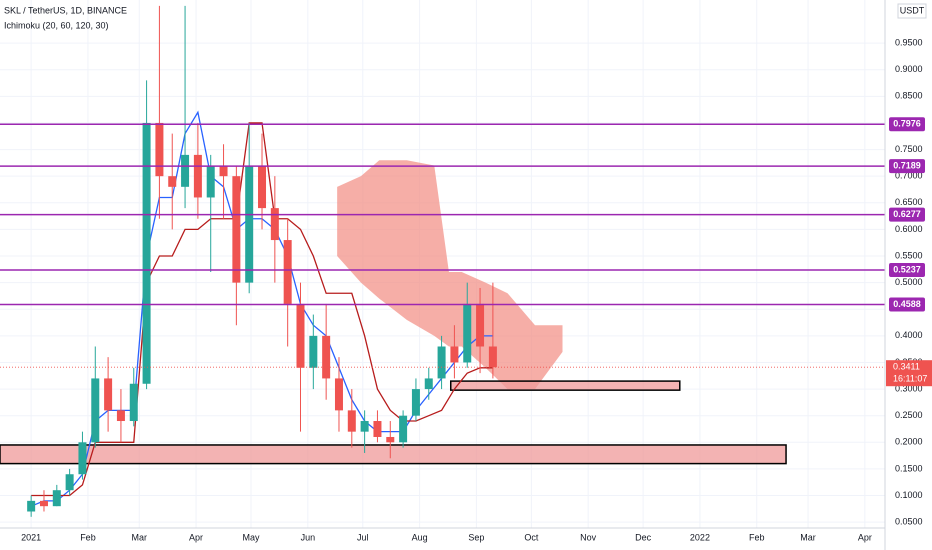 The image size is (932, 550). Describe the element at coordinates (420, 537) in the screenshot. I see `x-tick-label: Aug` at that location.